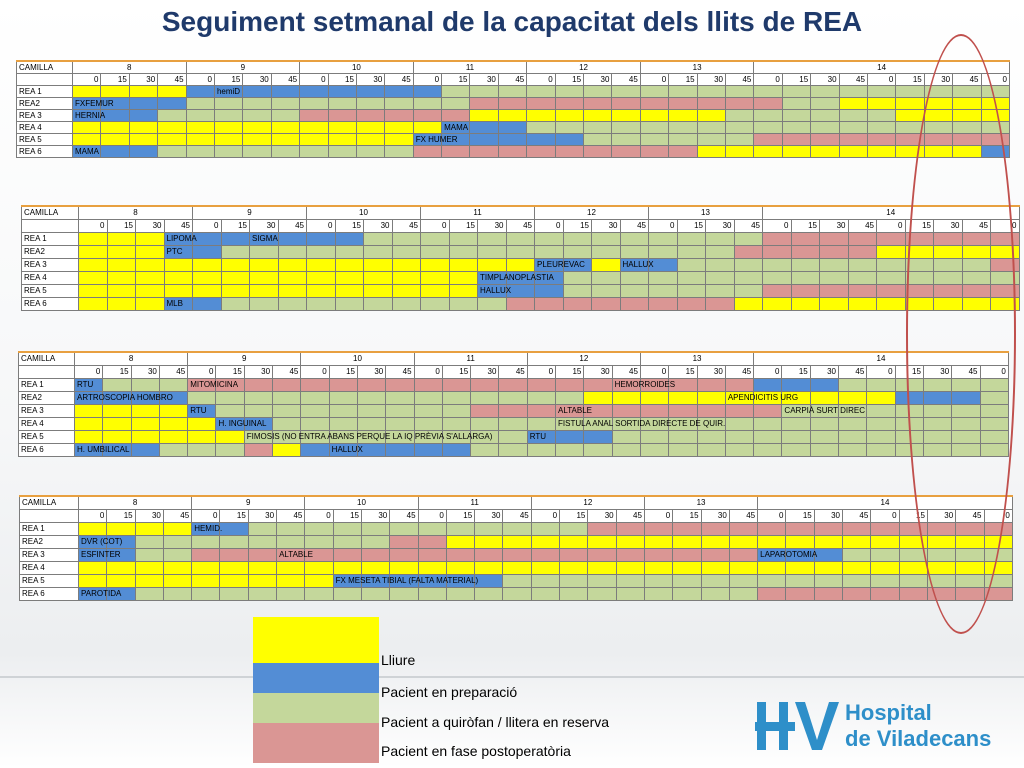  What do you see at coordinates (470, 67) in the screenshot?
I see `hour-header: 11` at bounding box center [470, 67].